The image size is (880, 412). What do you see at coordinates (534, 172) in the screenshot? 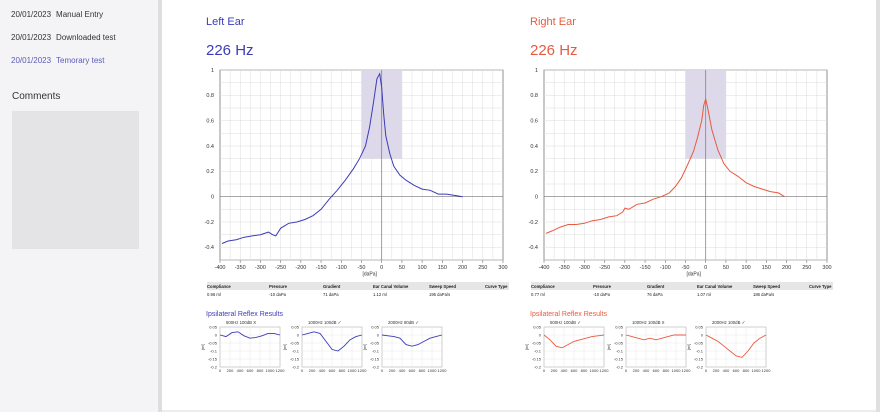
I see `y-tick-label: 0.2` at bounding box center [534, 172].